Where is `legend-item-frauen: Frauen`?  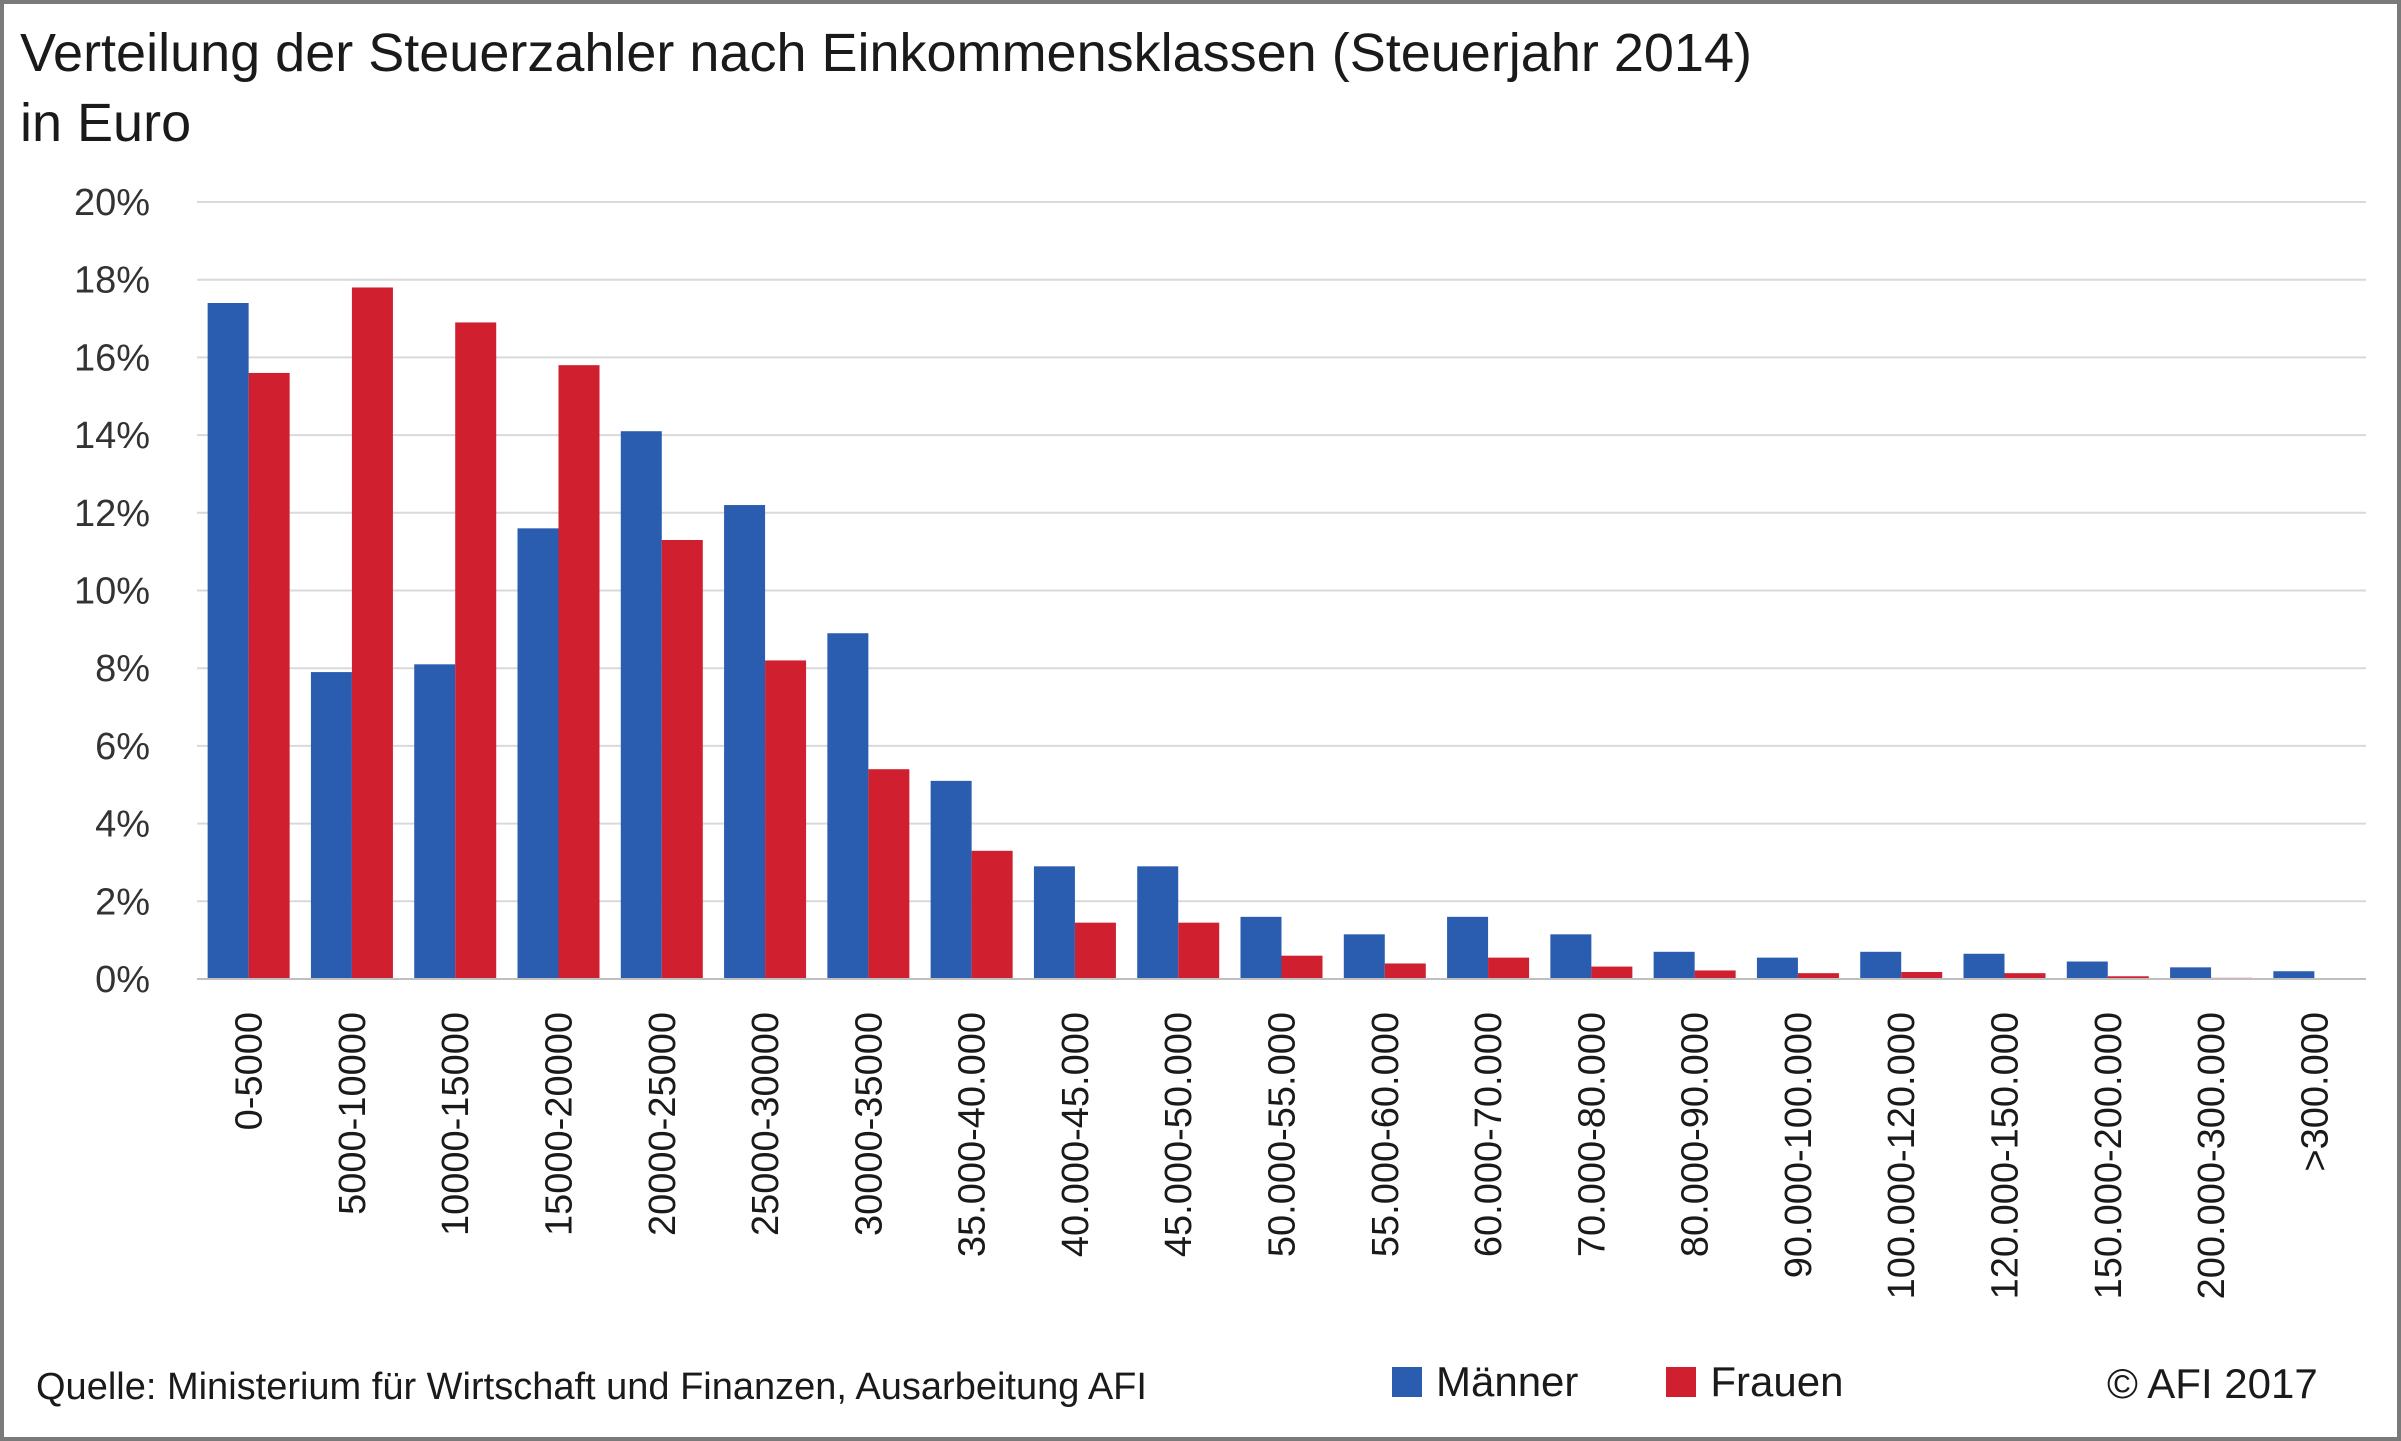 legend-item-frauen: Frauen is located at coordinates (1754, 1382).